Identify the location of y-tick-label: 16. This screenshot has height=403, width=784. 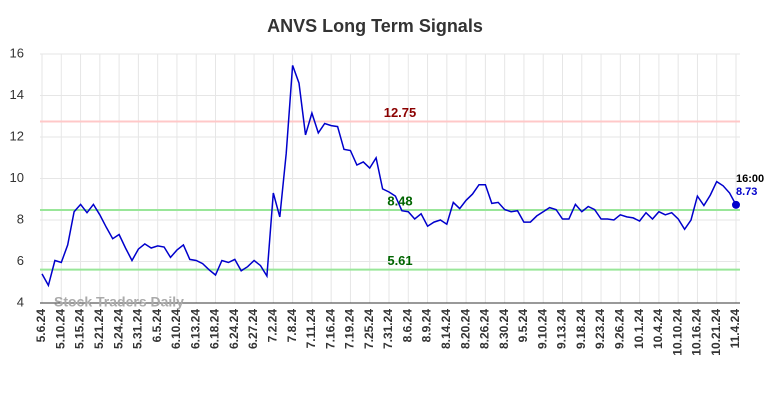
(17, 52).